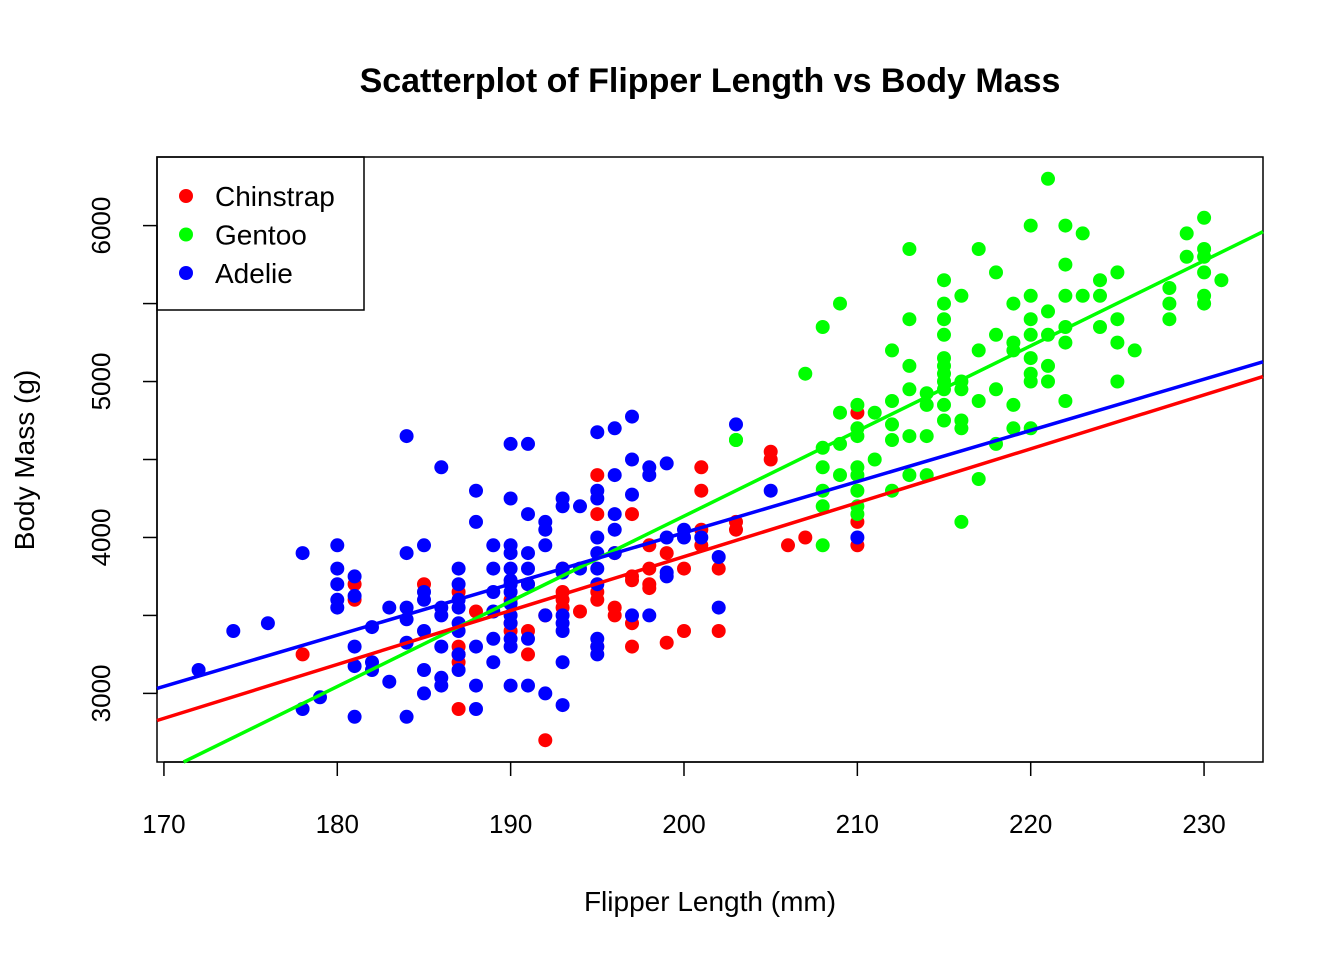 The height and width of the screenshot is (960, 1344). Describe the element at coordinates (260, 233) in the screenshot. I see `legend-box` at that location.